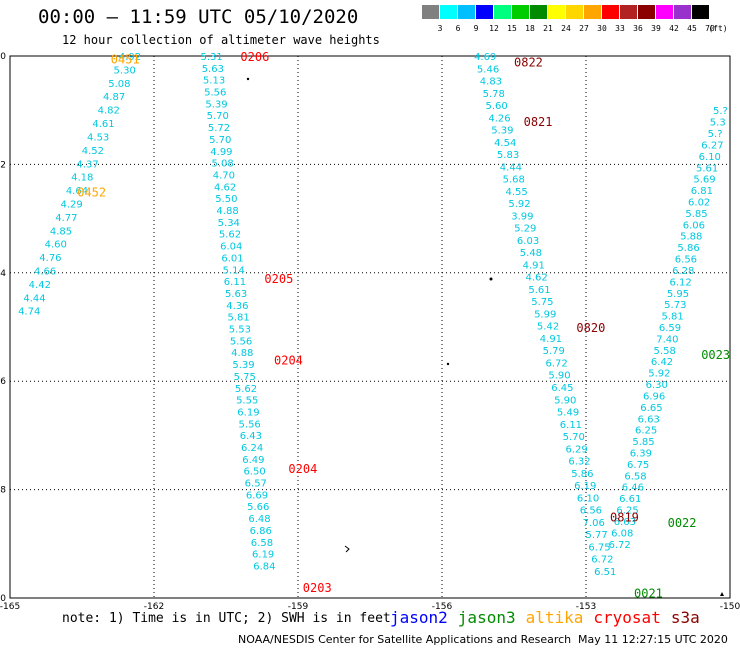 This screenshot has width=740, height=650. Describe the element at coordinates (638, 28) in the screenshot. I see `colorbar-label: 36` at that location.